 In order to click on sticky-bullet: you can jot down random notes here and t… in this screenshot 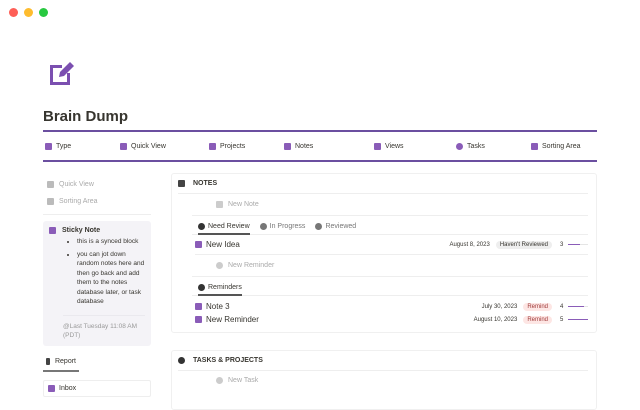, I will do `click(111, 278)`.